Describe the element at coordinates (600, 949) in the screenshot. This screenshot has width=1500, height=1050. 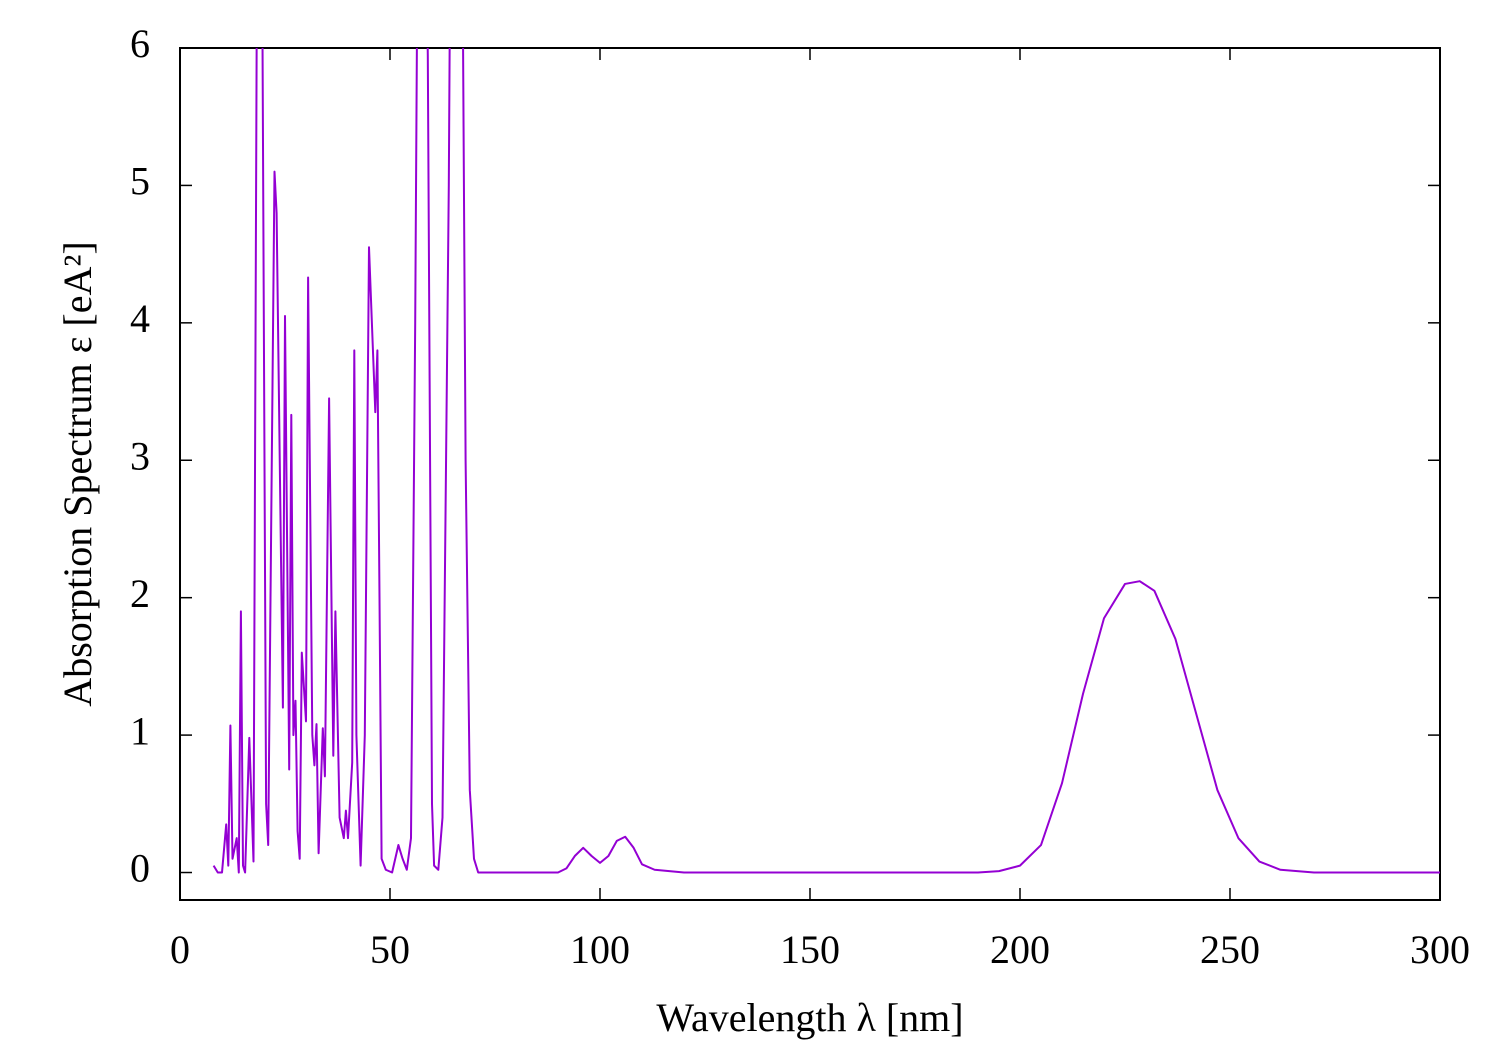
I see `x-tick-label: 100` at that location.